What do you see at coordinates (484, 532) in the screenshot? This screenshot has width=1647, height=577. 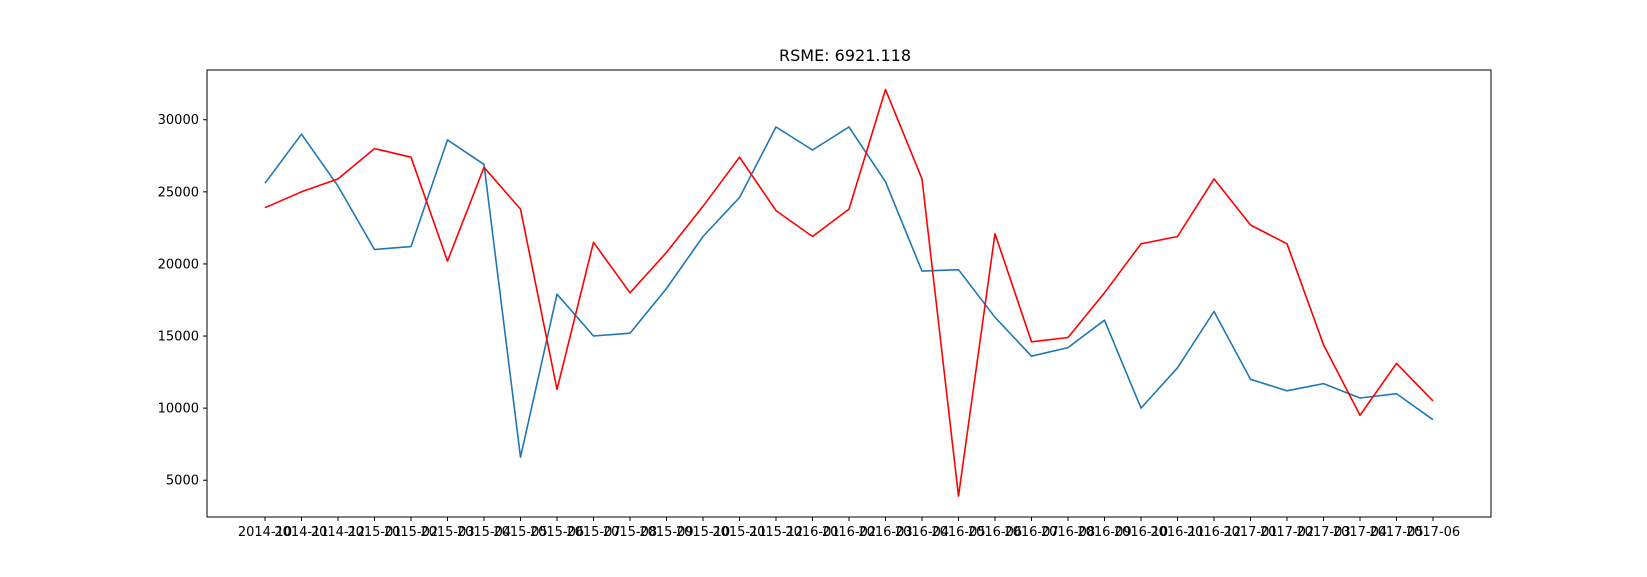 I see `x-tick-label: 2015-04` at bounding box center [484, 532].